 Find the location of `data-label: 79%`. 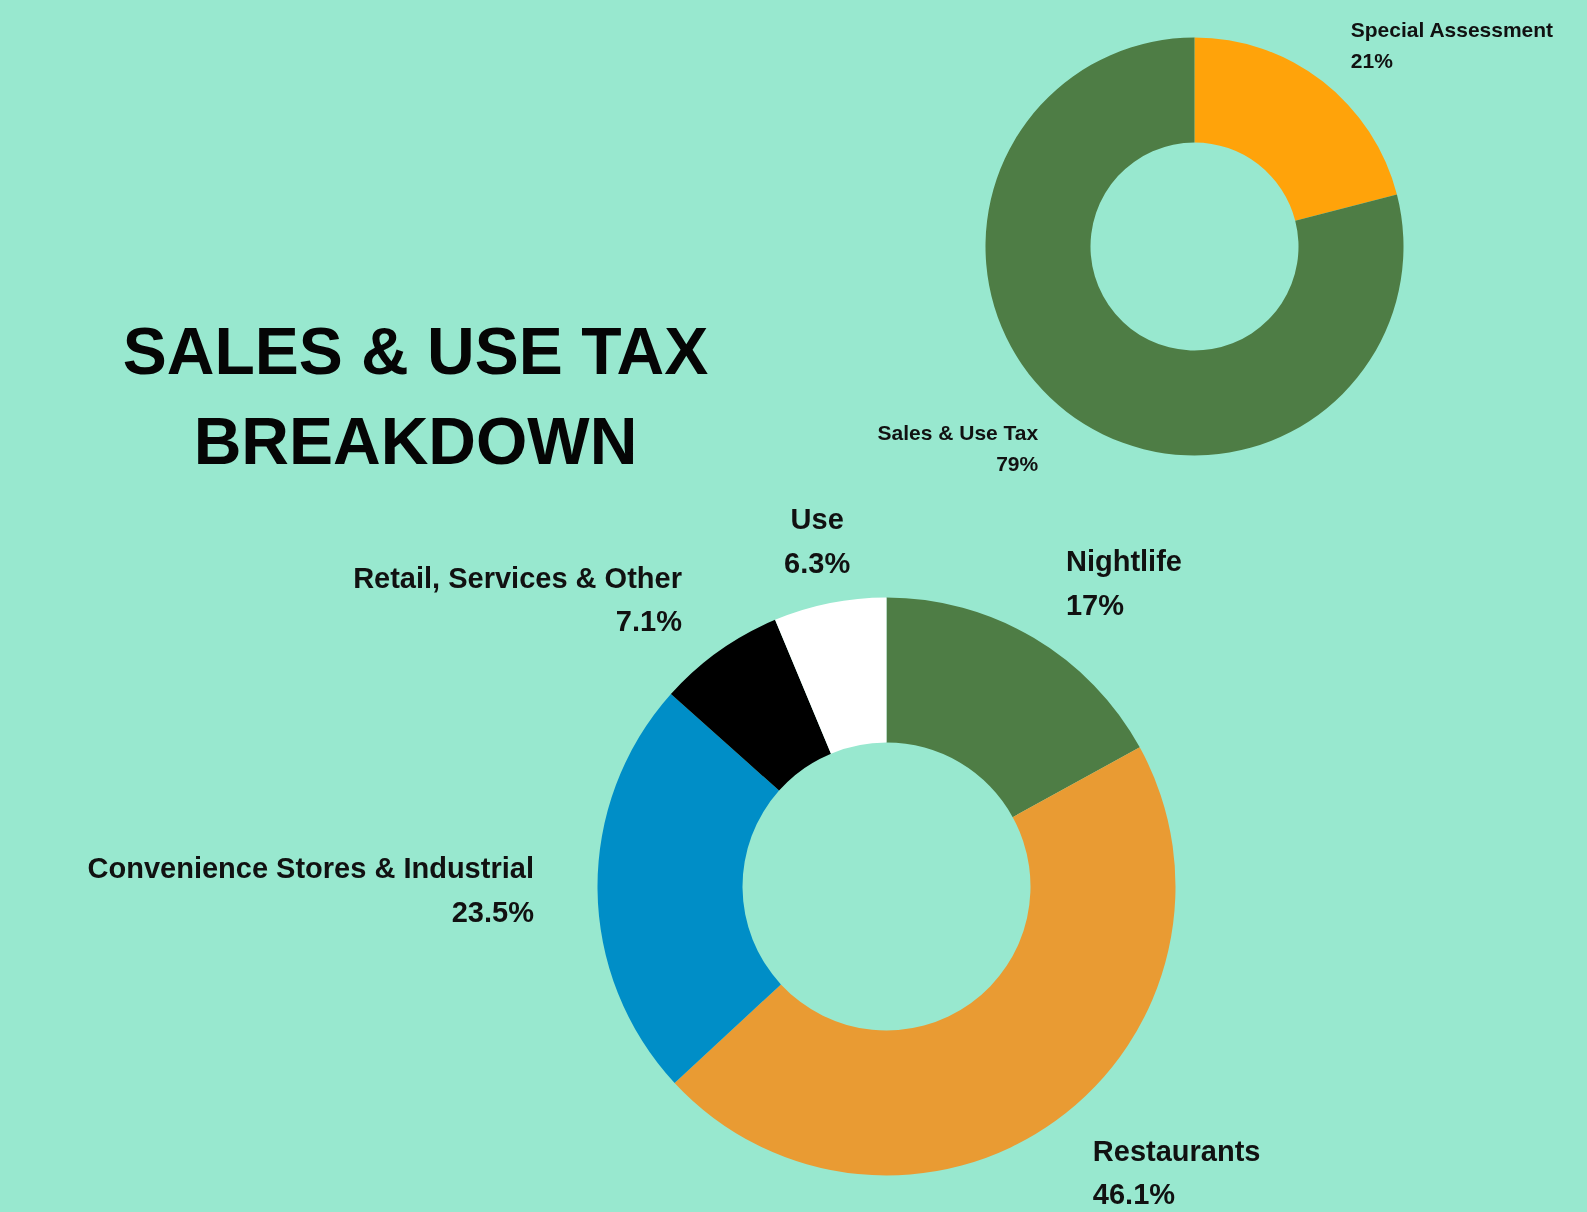

data-label: 79% is located at coordinates (1017, 464).